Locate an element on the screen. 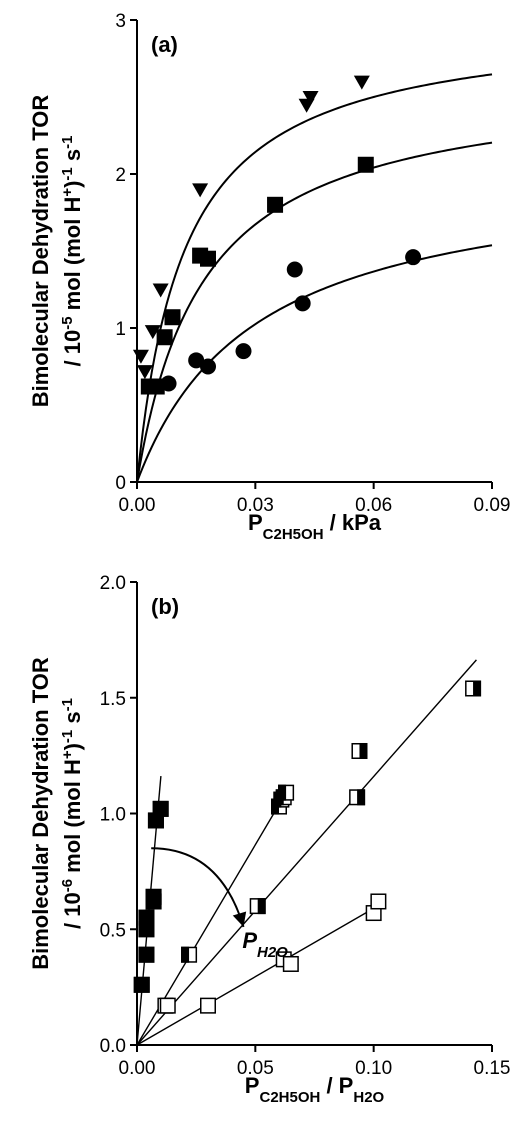 This screenshot has height=1130, width=520. series-circle is located at coordinates (314, 363).